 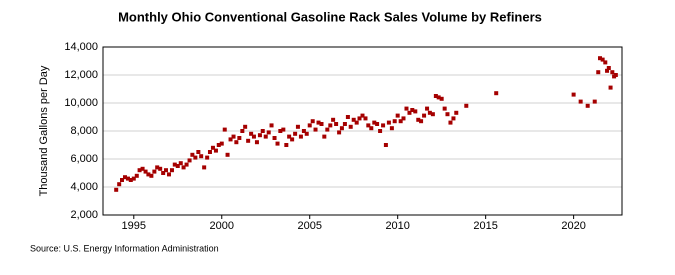 What do you see at coordinates (222, 226) in the screenshot?
I see `x-tick-label: 2000` at bounding box center [222, 226].